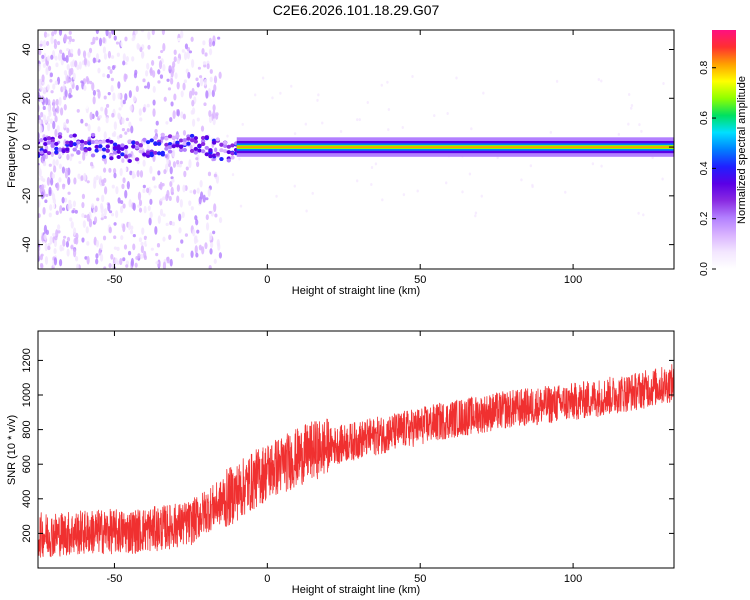  What do you see at coordinates (114, 280) in the screenshot?
I see `spectrogram-xtick-label: -50` at bounding box center [114, 280].